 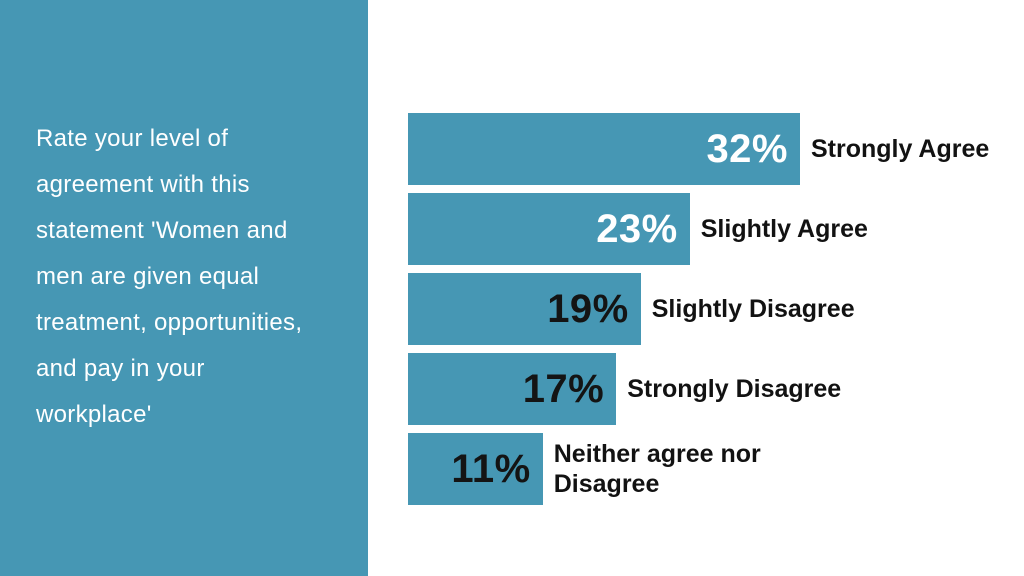 I want to click on question-line: and pay in your, so click(x=120, y=368).